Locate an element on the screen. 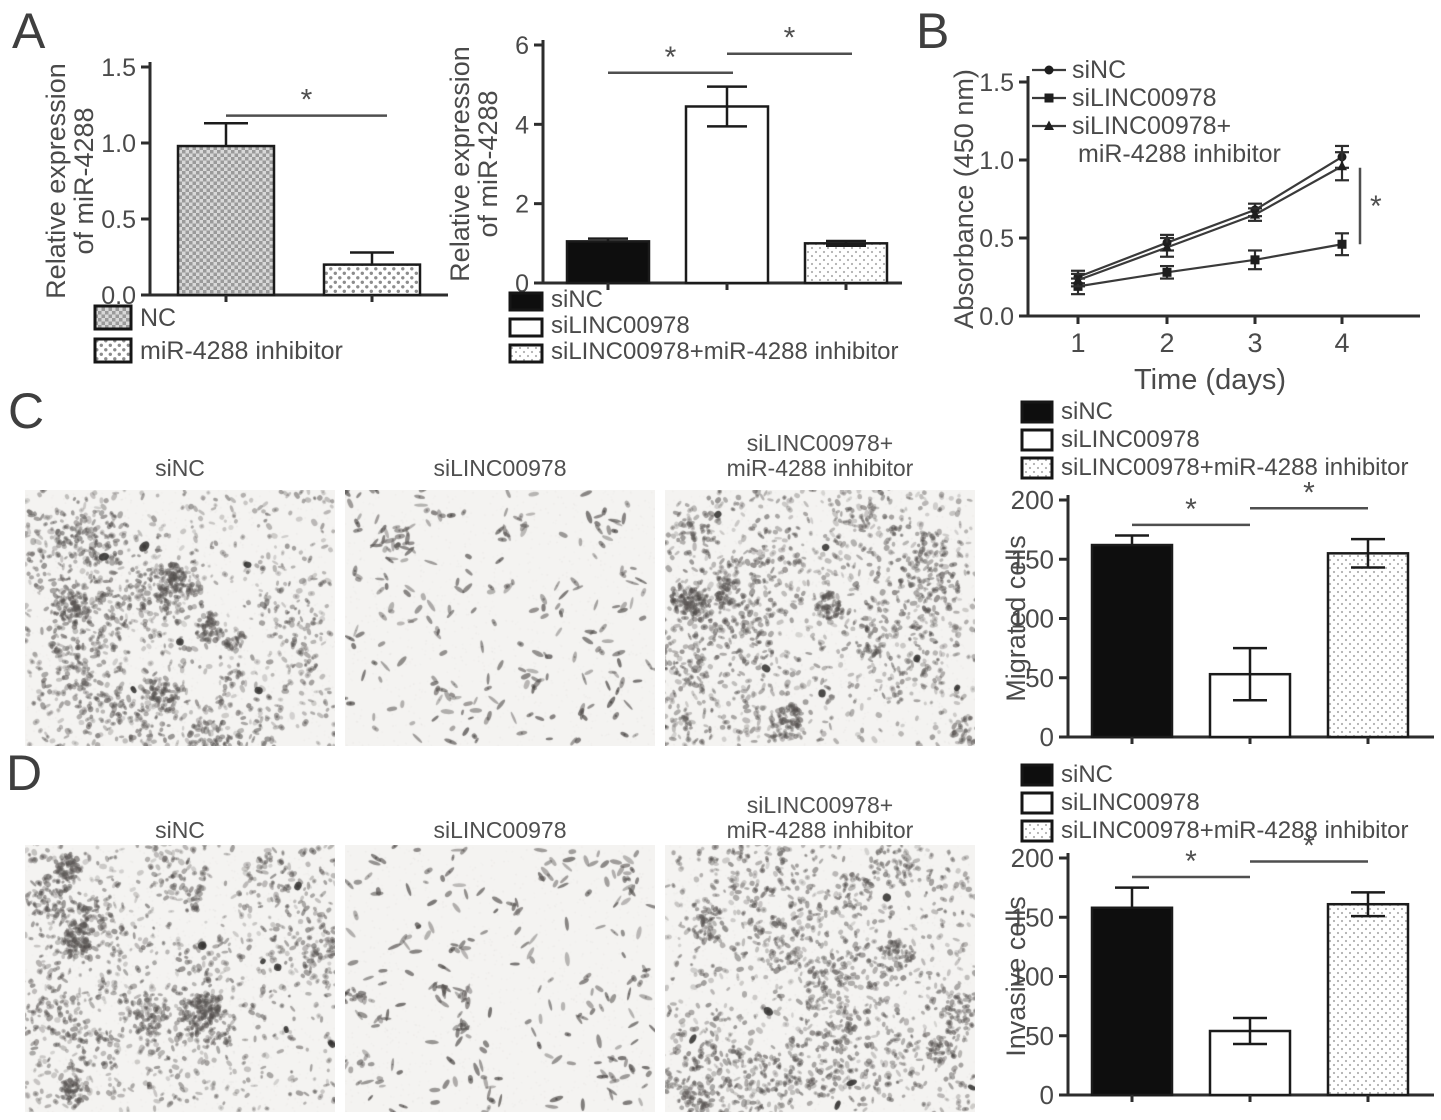  micrograph-c-combo-migration is located at coordinates (820, 618).